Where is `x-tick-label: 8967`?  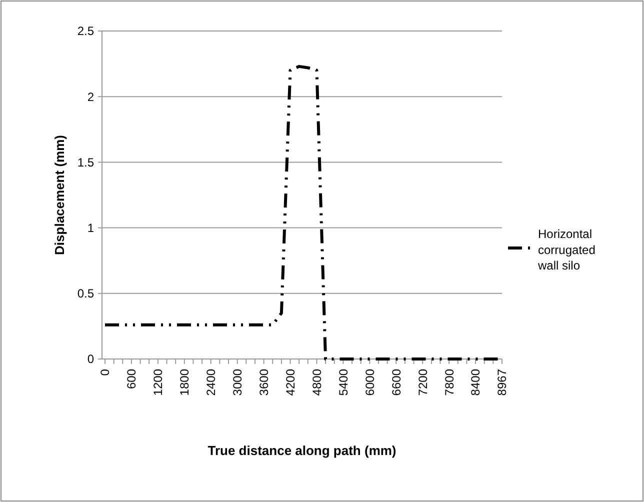
x-tick-label: 8967 is located at coordinates (502, 382).